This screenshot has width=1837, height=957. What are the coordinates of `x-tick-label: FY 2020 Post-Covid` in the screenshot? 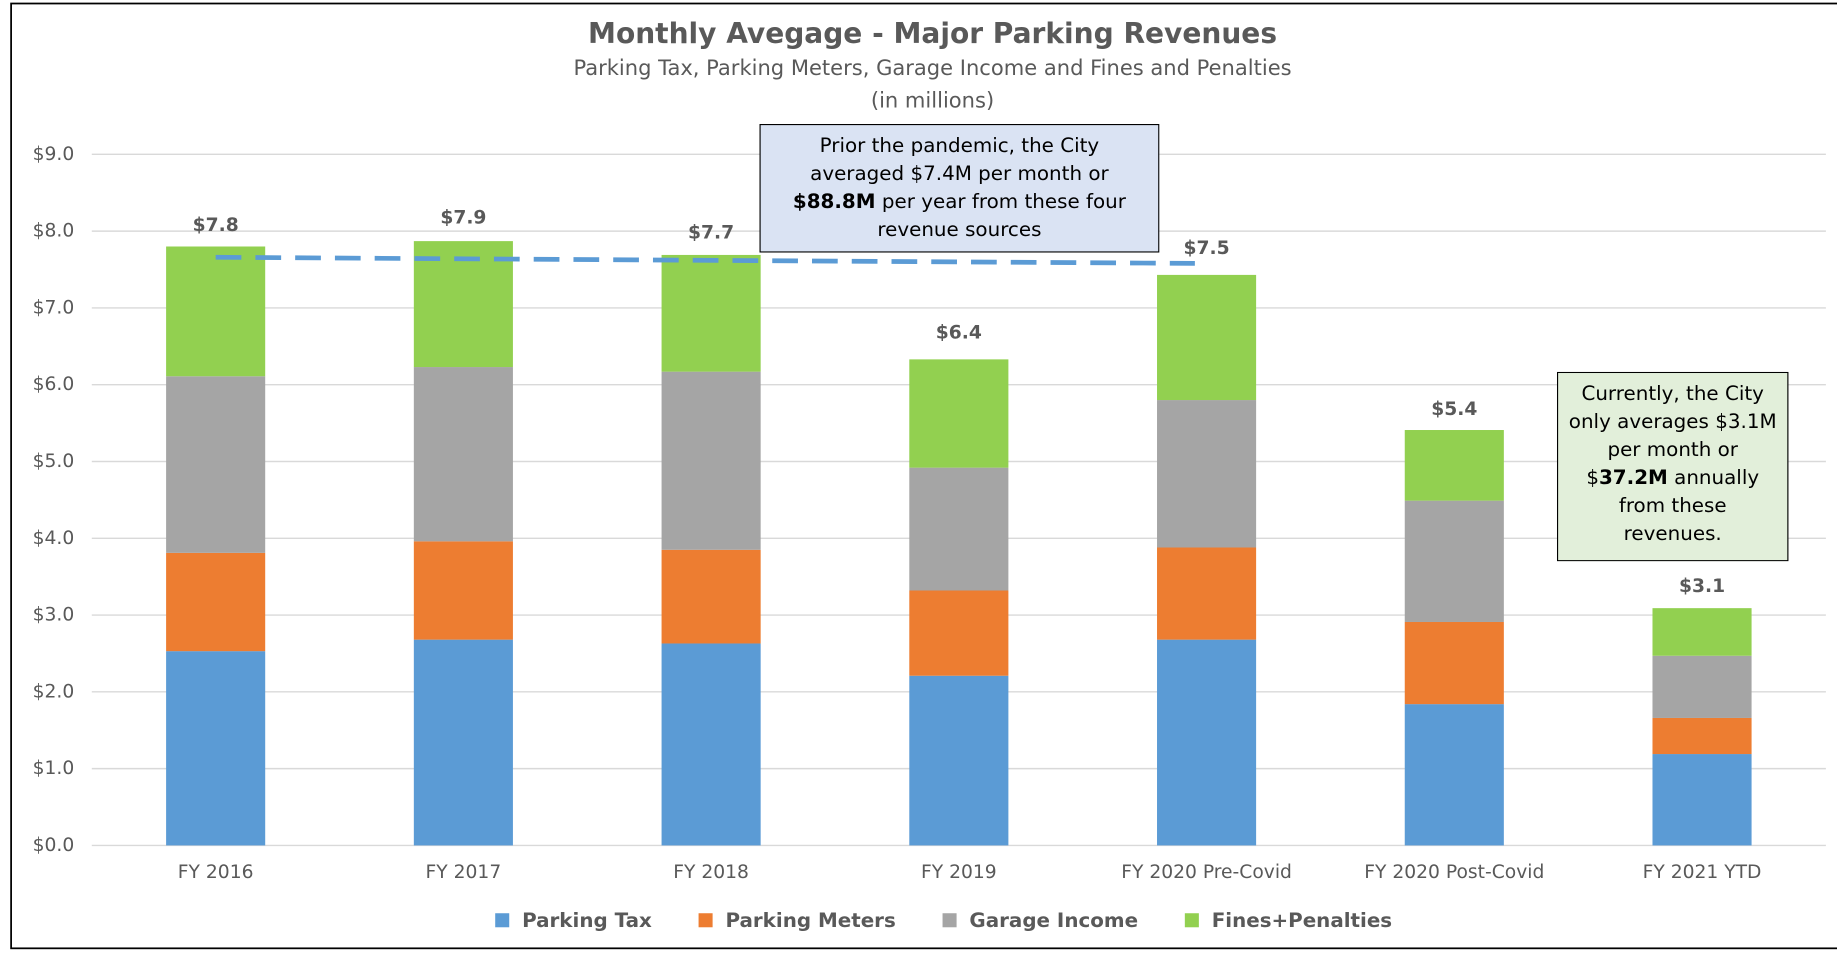 It's located at (1454, 872).